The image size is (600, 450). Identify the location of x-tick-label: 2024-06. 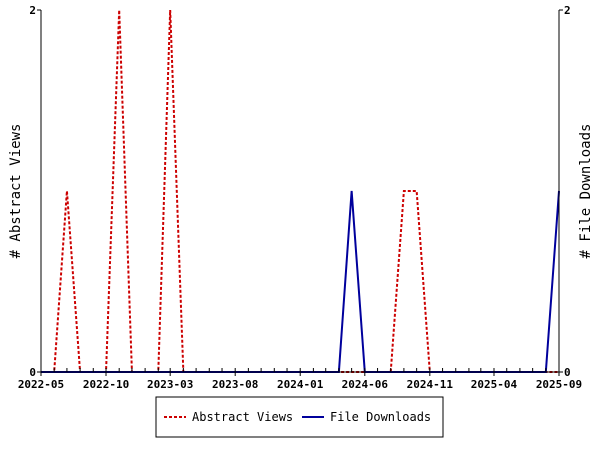
(365, 384).